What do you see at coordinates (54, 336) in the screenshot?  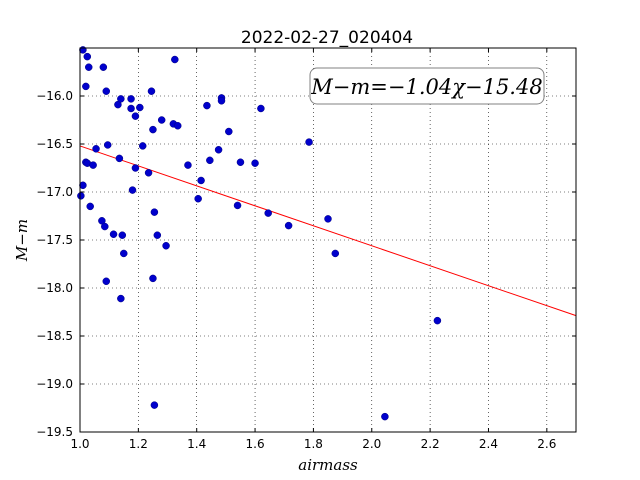 I see `y-tick-label: −18.5` at bounding box center [54, 336].